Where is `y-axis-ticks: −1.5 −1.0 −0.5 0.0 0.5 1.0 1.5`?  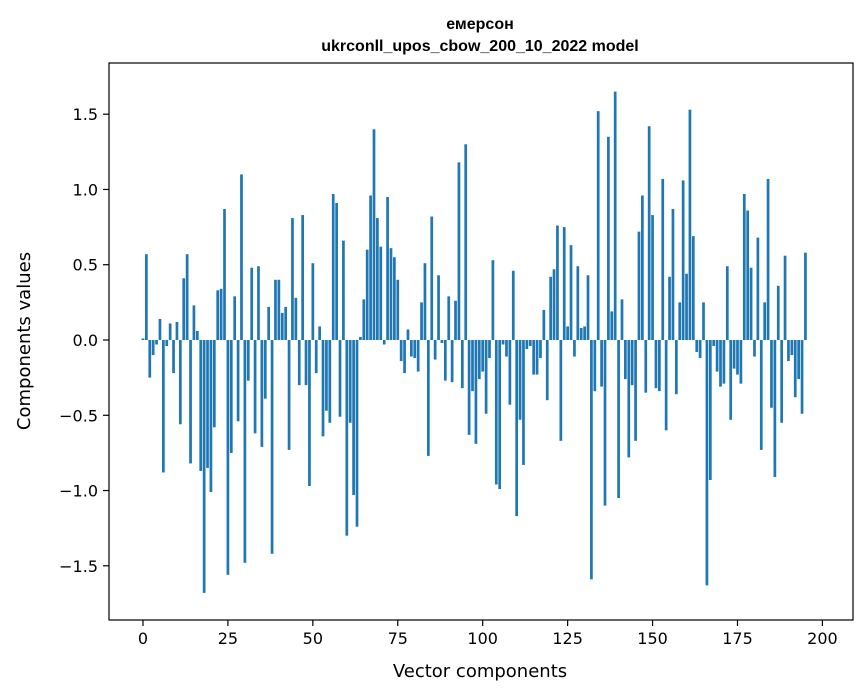 y-axis-ticks: −1.5 −1.0 −0.5 0.0 0.5 1.0 1.5 is located at coordinates (84, 340).